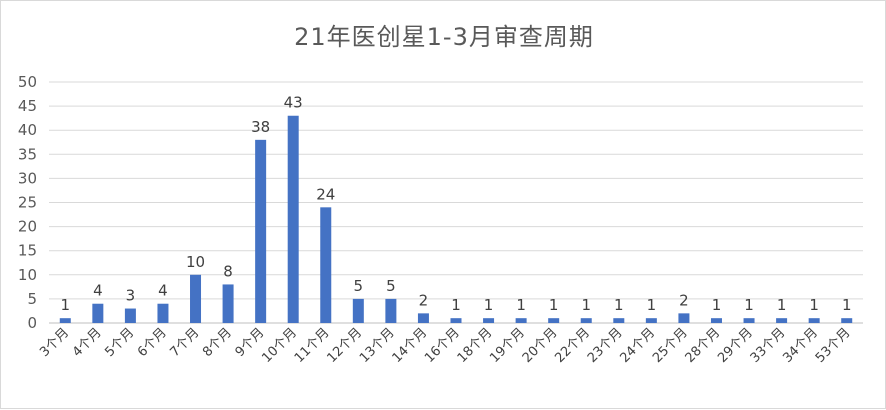 This screenshot has height=410, width=886. I want to click on x-tick-label: 29个月, so click(735, 345).